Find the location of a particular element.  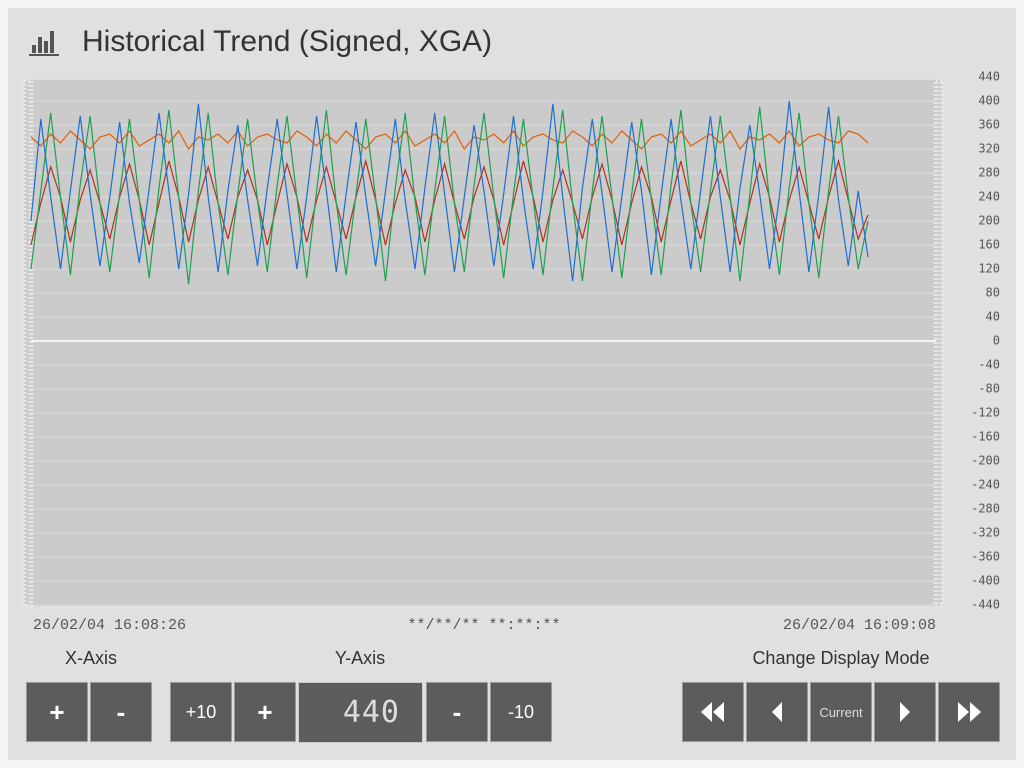

y-tick-label: 400 is located at coordinates (989, 101).